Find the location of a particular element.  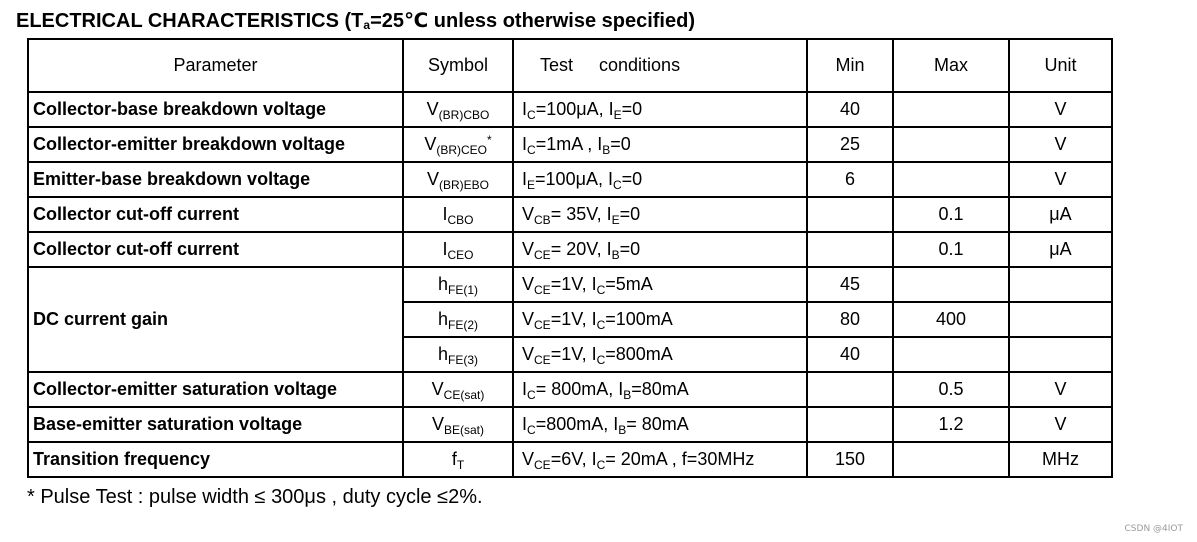

condition-cell: VCE=1V, IC=100mA is located at coordinates (660, 319).